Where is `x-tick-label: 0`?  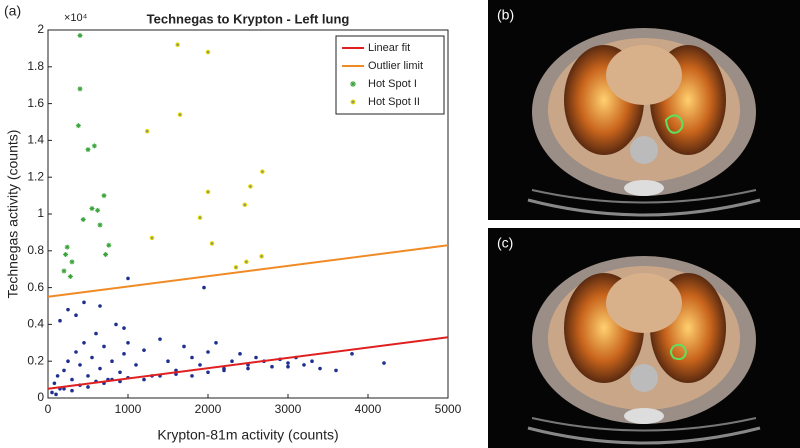 x-tick-label: 0 is located at coordinates (48, 409).